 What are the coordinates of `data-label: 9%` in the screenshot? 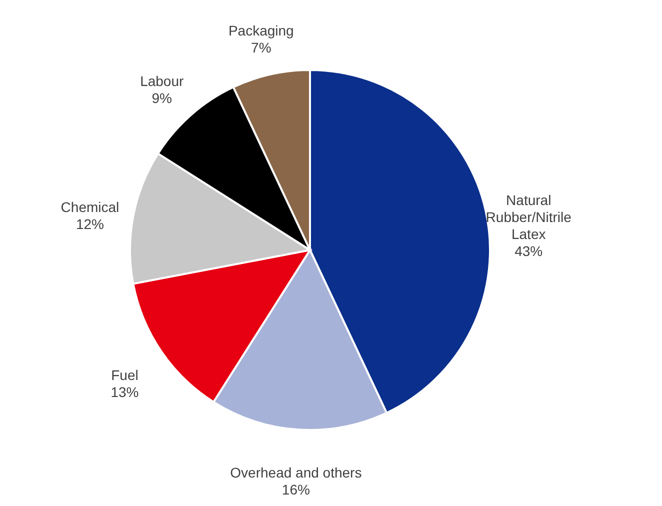 It's located at (162, 98).